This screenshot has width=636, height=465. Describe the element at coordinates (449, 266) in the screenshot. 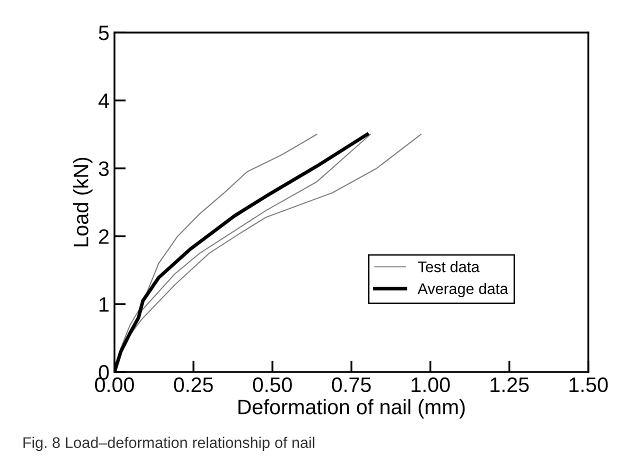

I see `legend-label: Test data` at that location.